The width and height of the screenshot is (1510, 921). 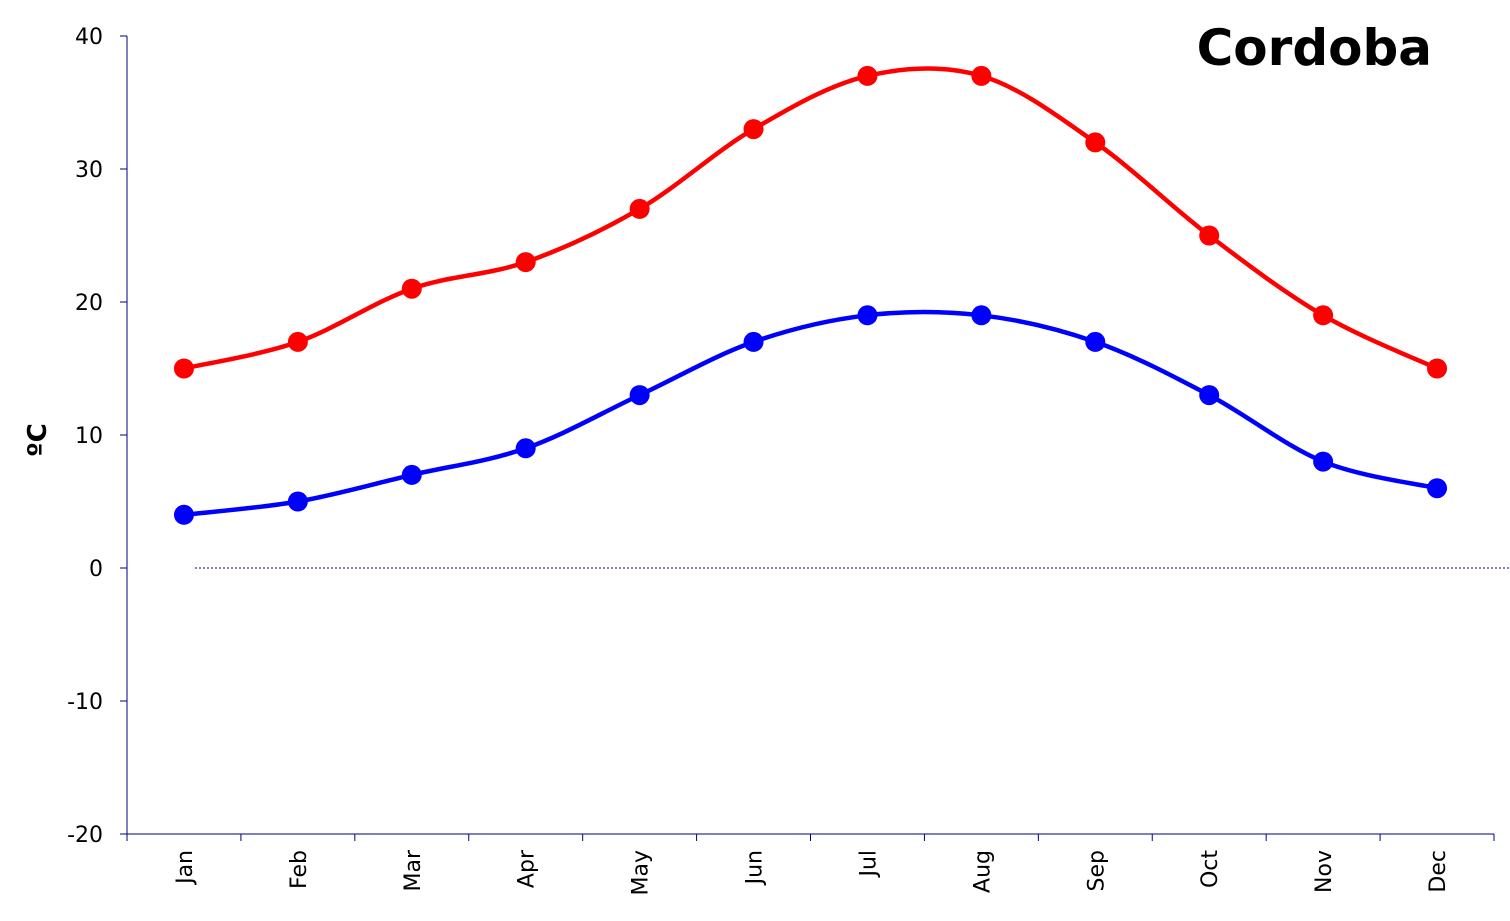 I want to click on x-tick-label: Oct, so click(x=1210, y=869).